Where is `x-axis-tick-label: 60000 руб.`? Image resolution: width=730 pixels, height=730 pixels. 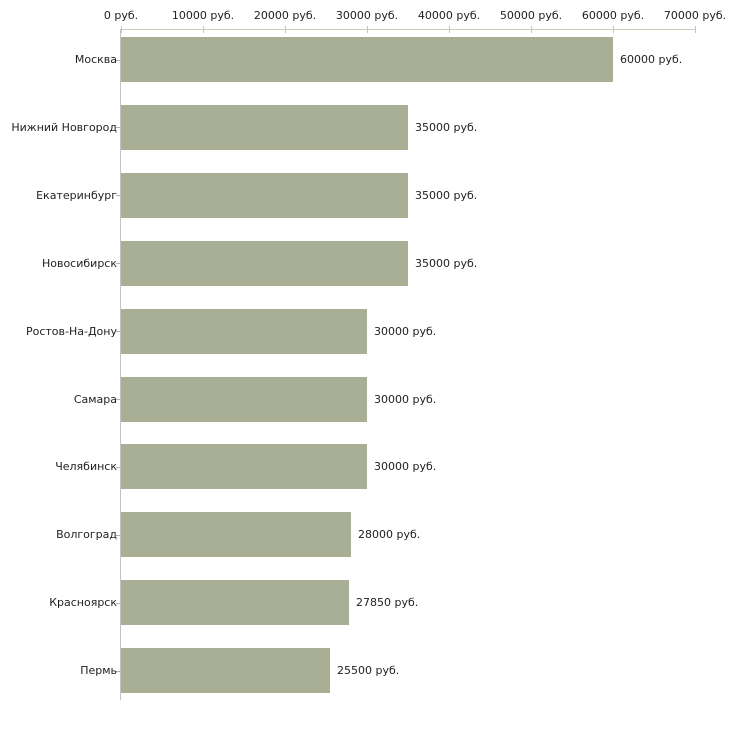 x-axis-tick-label: 60000 руб. is located at coordinates (613, 15).